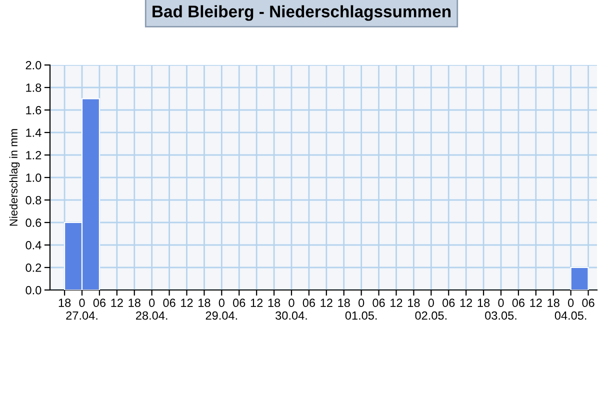 This screenshot has height=400, width=603. Describe the element at coordinates (301, 13) in the screenshot. I see `chart-title: Bad Bleiberg - Niederschlagssummen` at that location.